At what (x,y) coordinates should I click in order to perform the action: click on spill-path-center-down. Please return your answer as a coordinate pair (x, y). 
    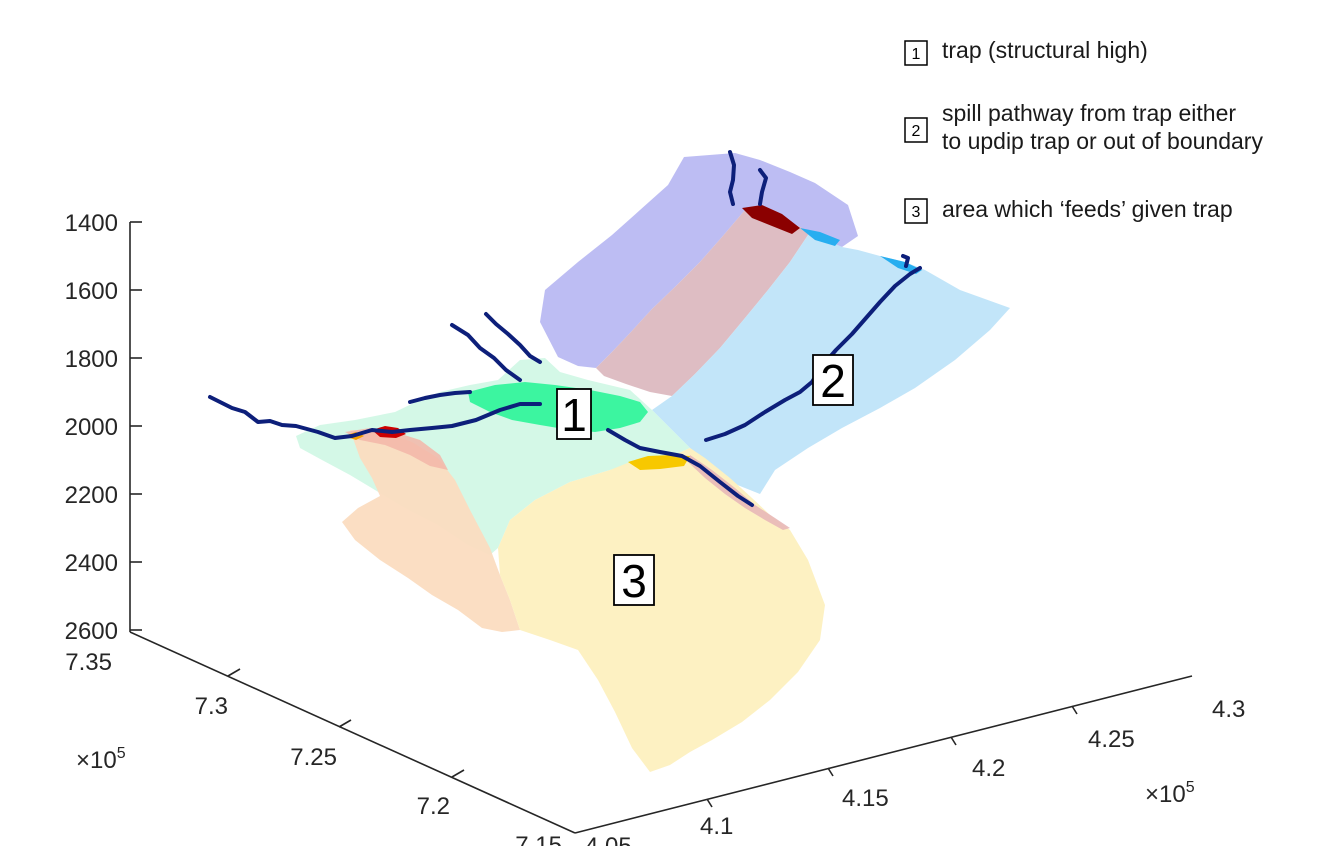
    Looking at the image, I should click on (680, 467).